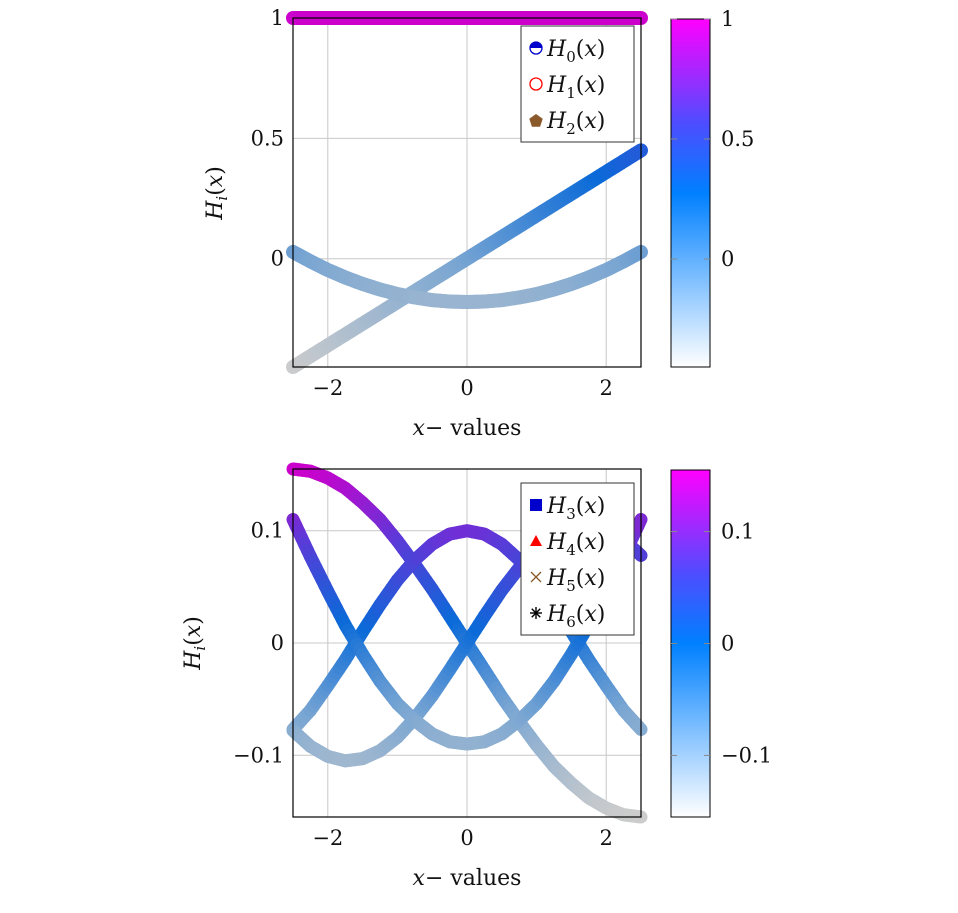  I want to click on legend-entry: H6(x), so click(567, 616).